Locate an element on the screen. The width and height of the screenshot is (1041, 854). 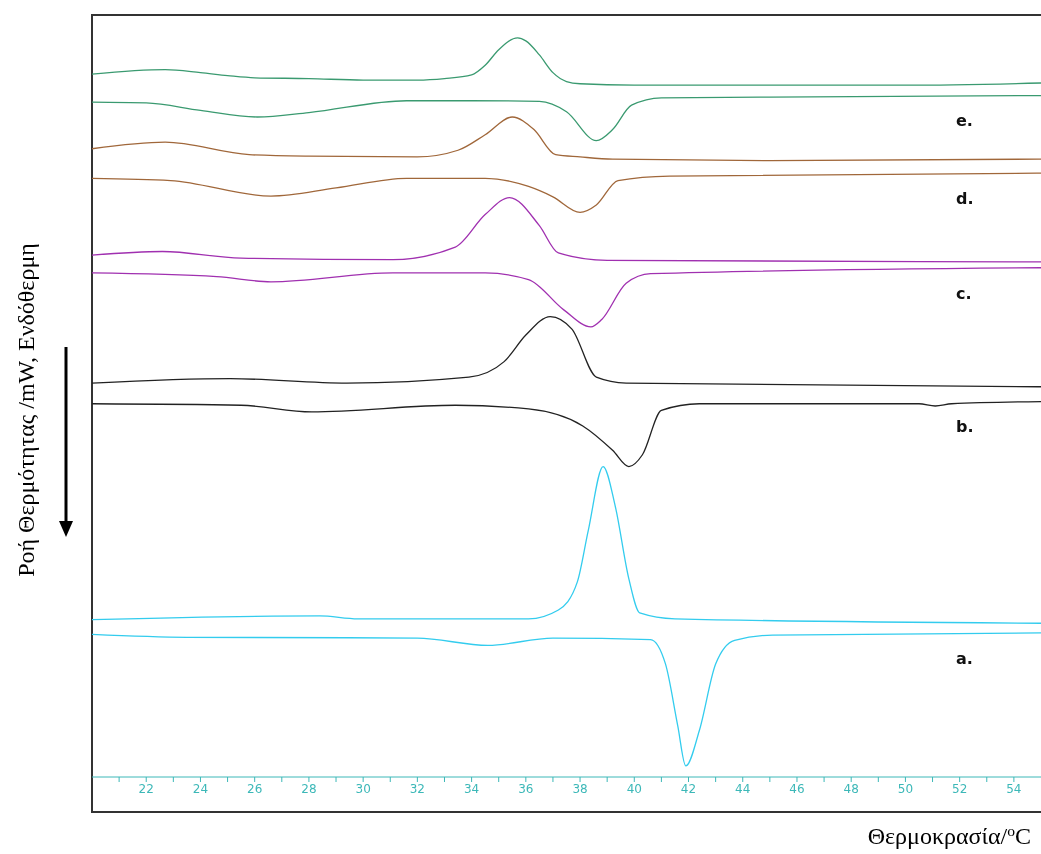
annotation: e. is located at coordinates (964, 121).